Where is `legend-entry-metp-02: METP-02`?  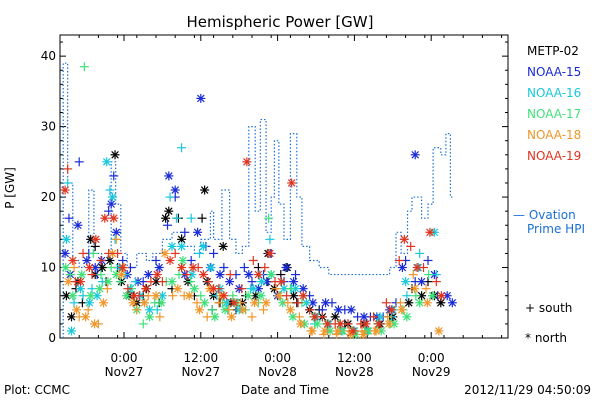
legend-entry-metp-02: METP-02 is located at coordinates (553, 51).